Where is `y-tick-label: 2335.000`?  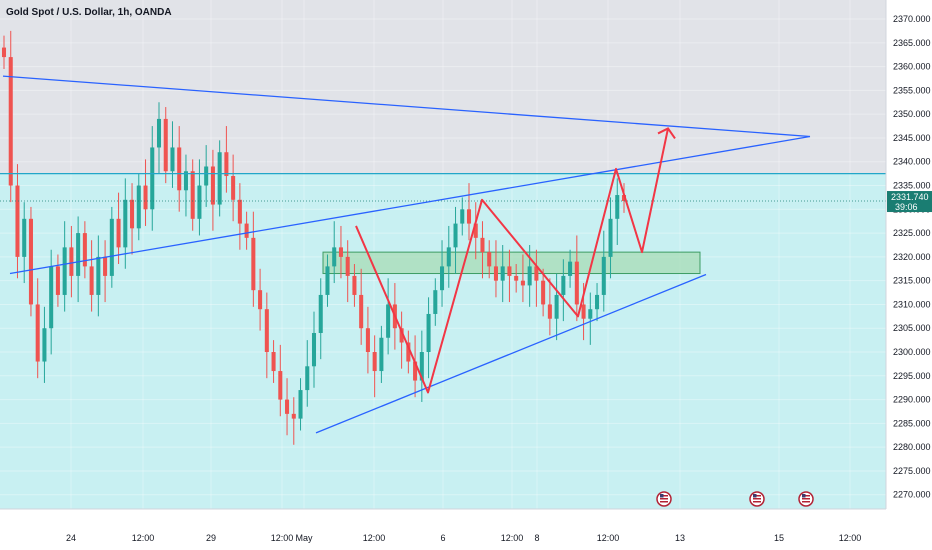 y-tick-label: 2335.000 is located at coordinates (912, 186).